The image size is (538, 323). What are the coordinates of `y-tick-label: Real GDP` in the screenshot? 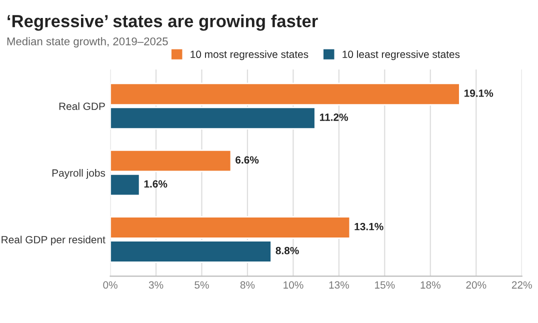 It's located at (82, 106).